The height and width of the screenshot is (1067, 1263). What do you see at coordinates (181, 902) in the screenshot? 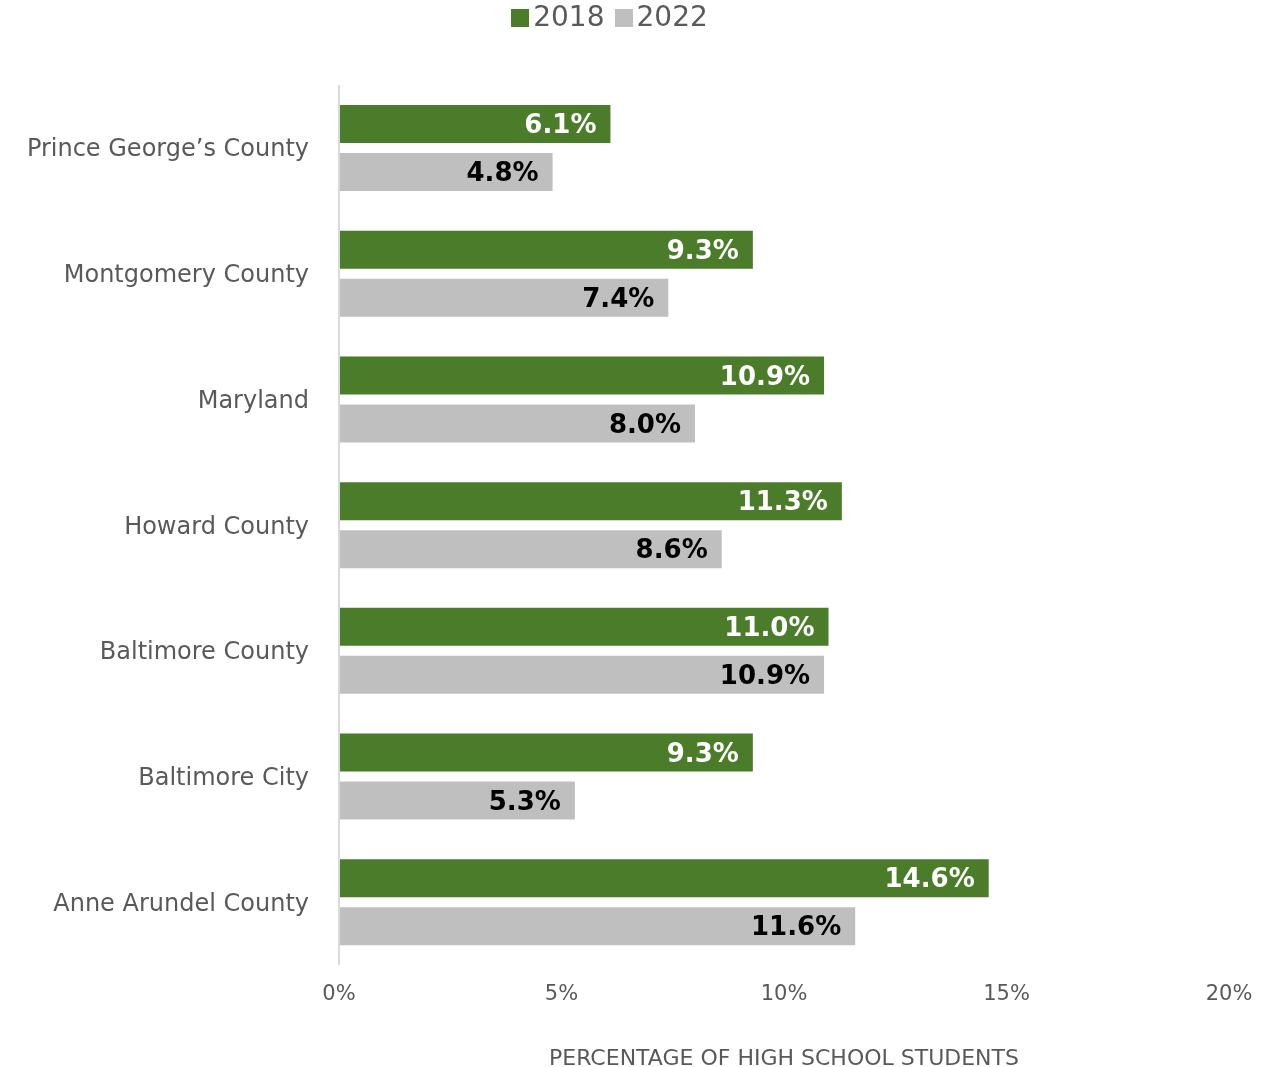
I see `y-tick-label: Anne Arundel County` at bounding box center [181, 902].